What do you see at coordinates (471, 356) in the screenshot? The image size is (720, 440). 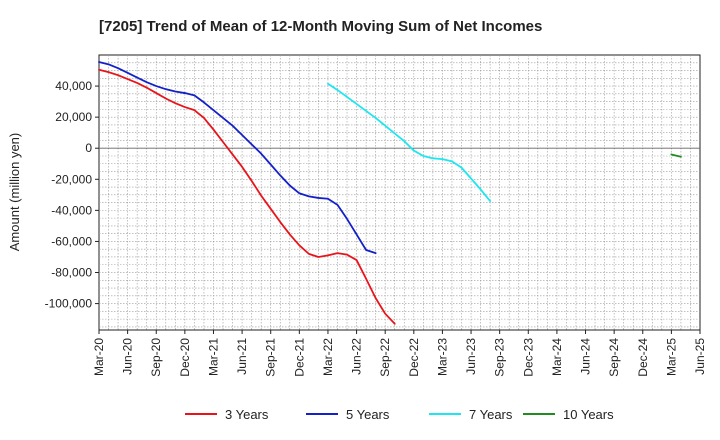 I see `x-tick-label: Jun-23` at bounding box center [471, 356].